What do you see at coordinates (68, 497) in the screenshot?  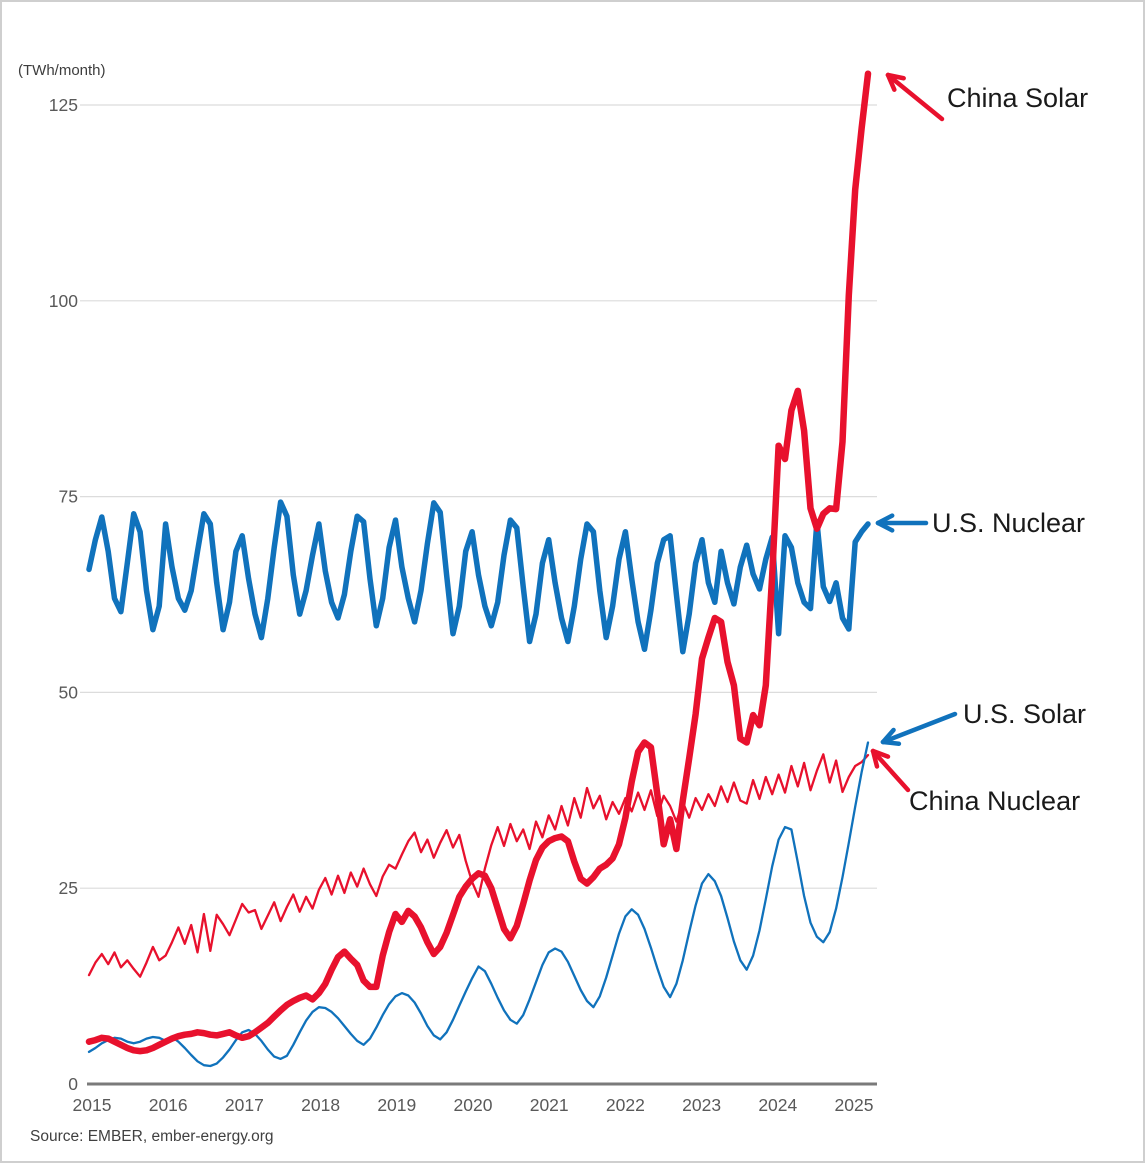 I see `y-tick-label-75: 75` at bounding box center [68, 497].